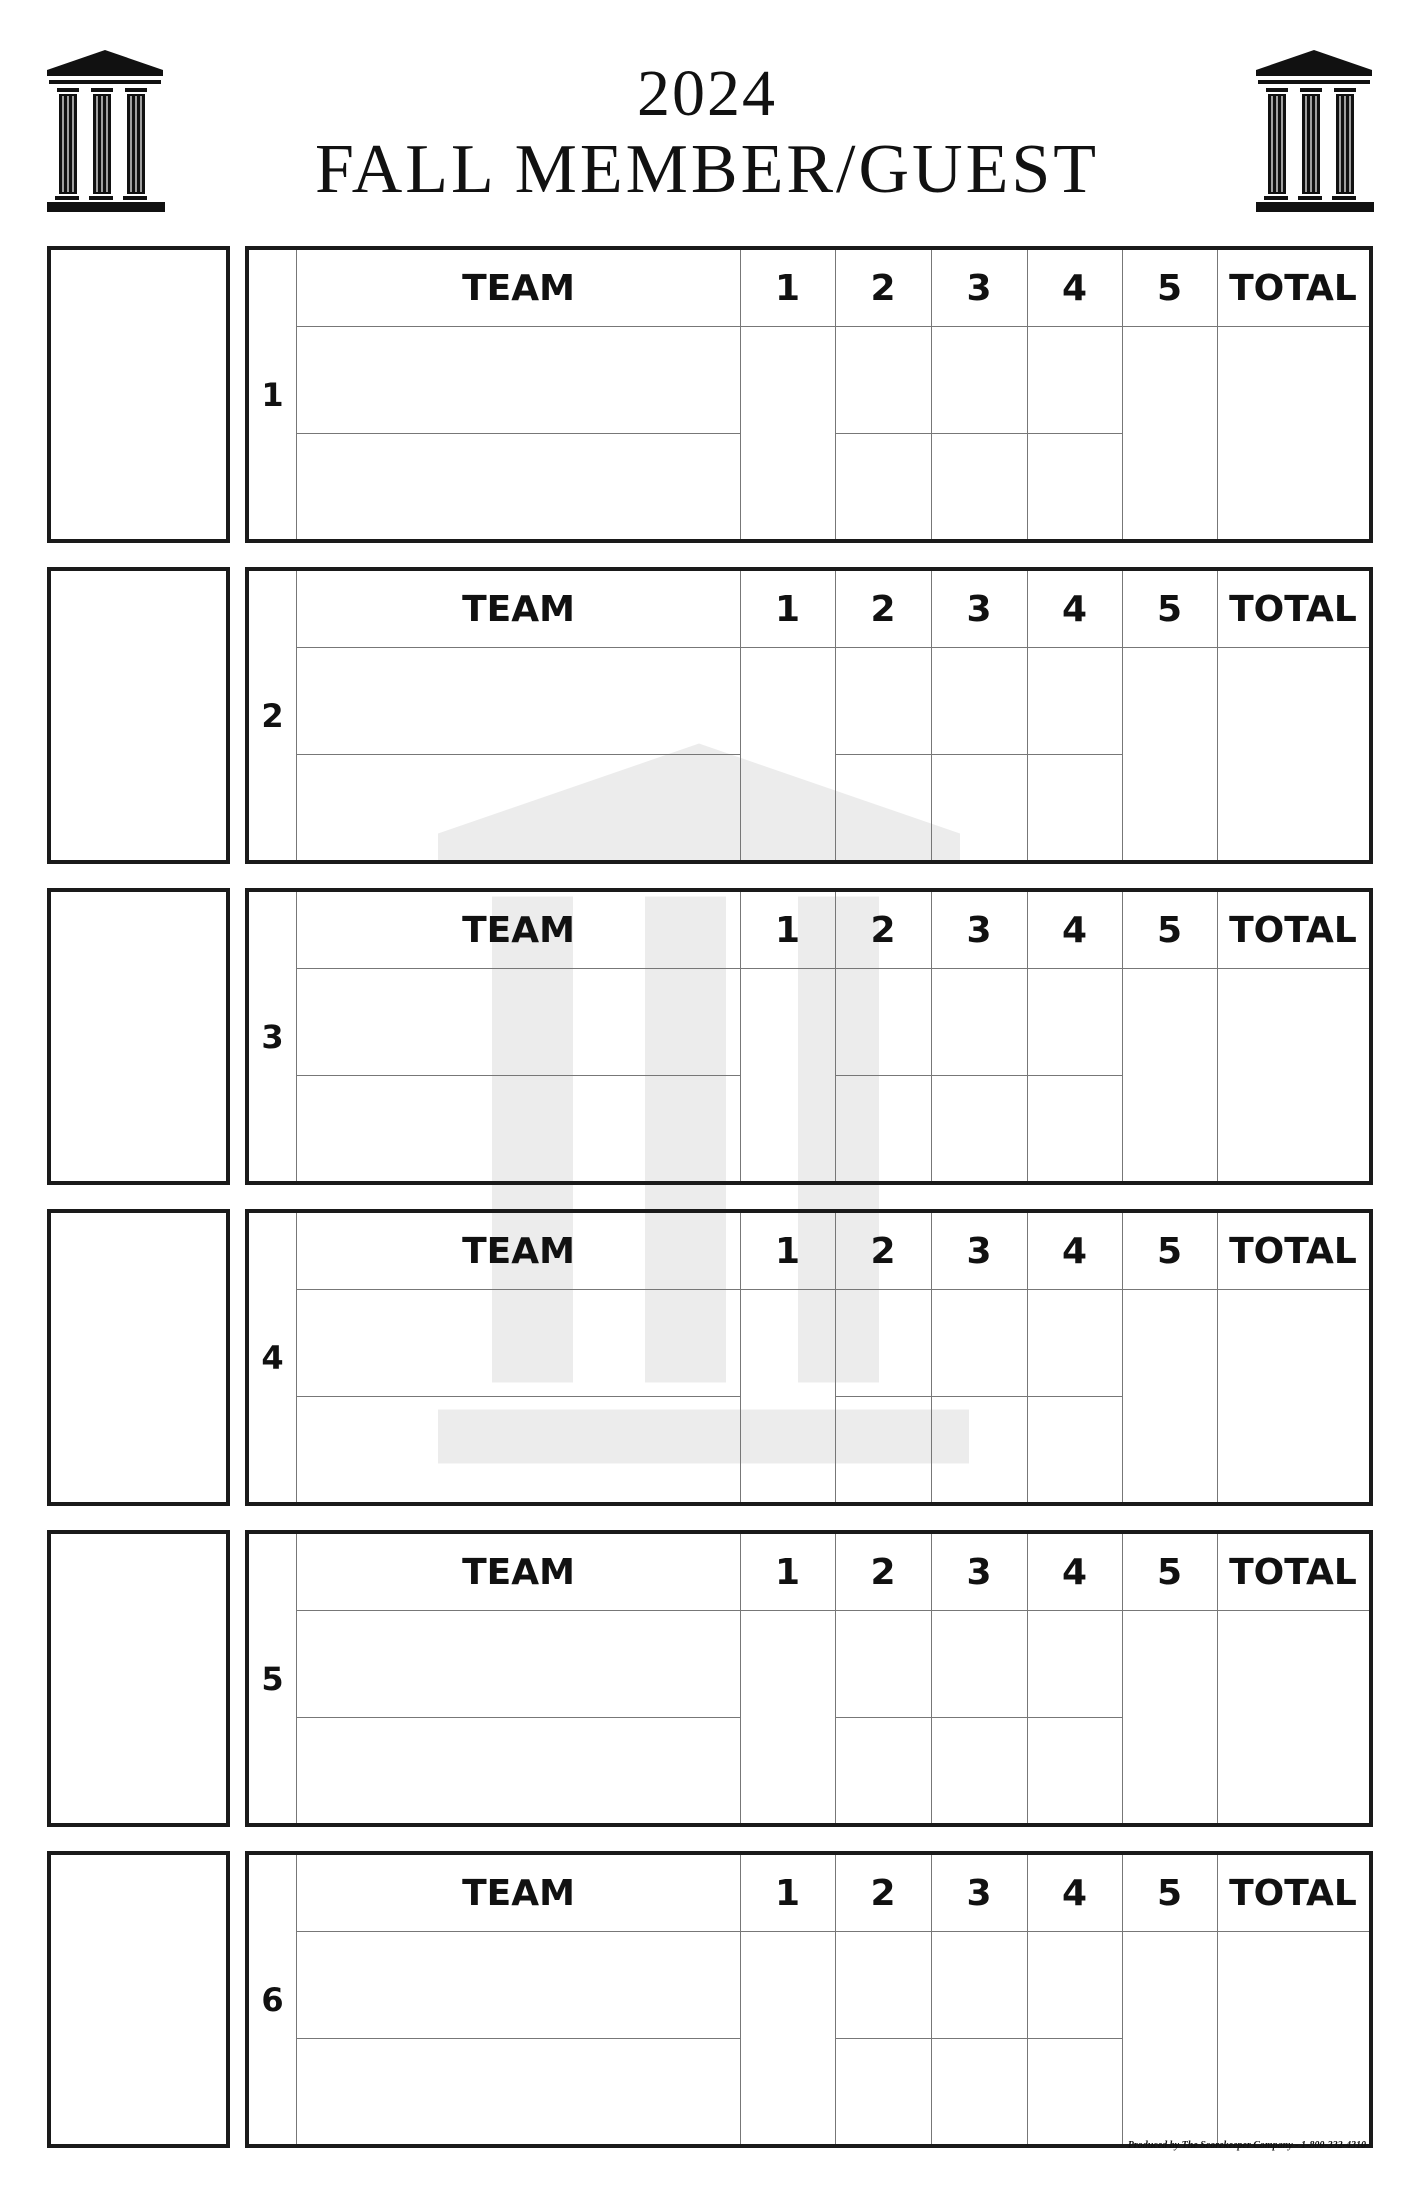  Describe the element at coordinates (273, 715) in the screenshot. I see `heat-number: 2` at that location.